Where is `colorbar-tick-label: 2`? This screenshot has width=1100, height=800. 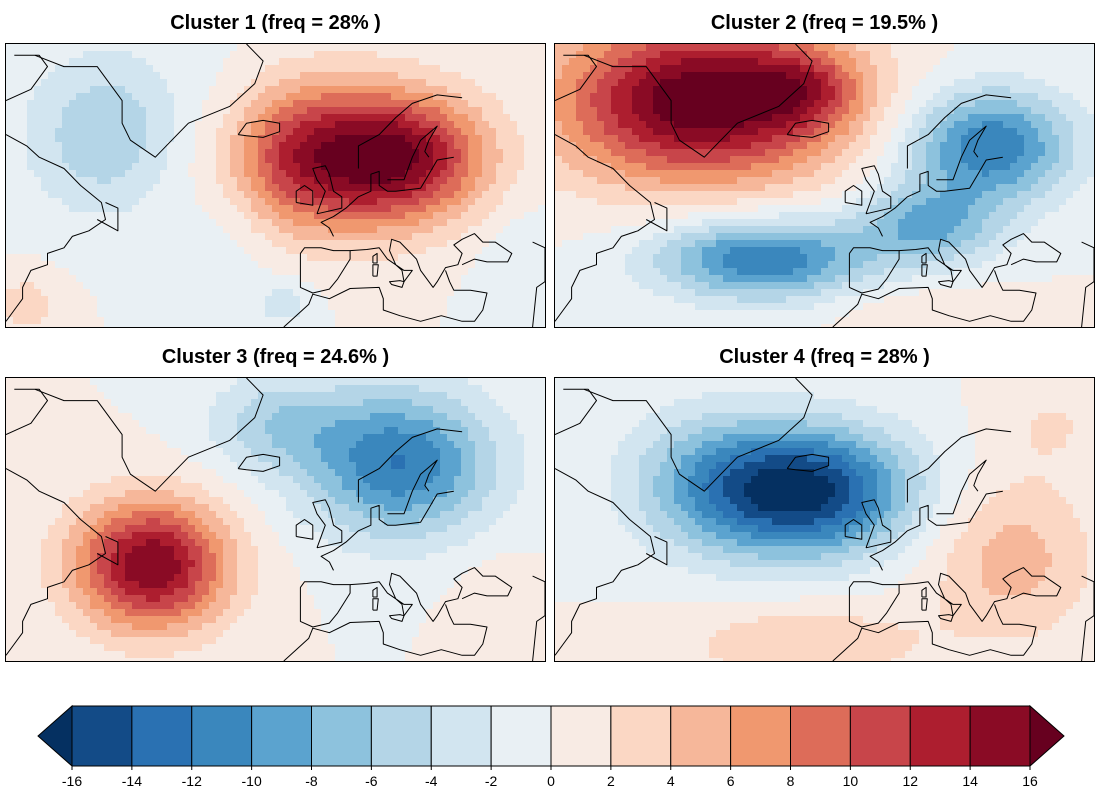
colorbar-tick-label: 2 is located at coordinates (611, 781).